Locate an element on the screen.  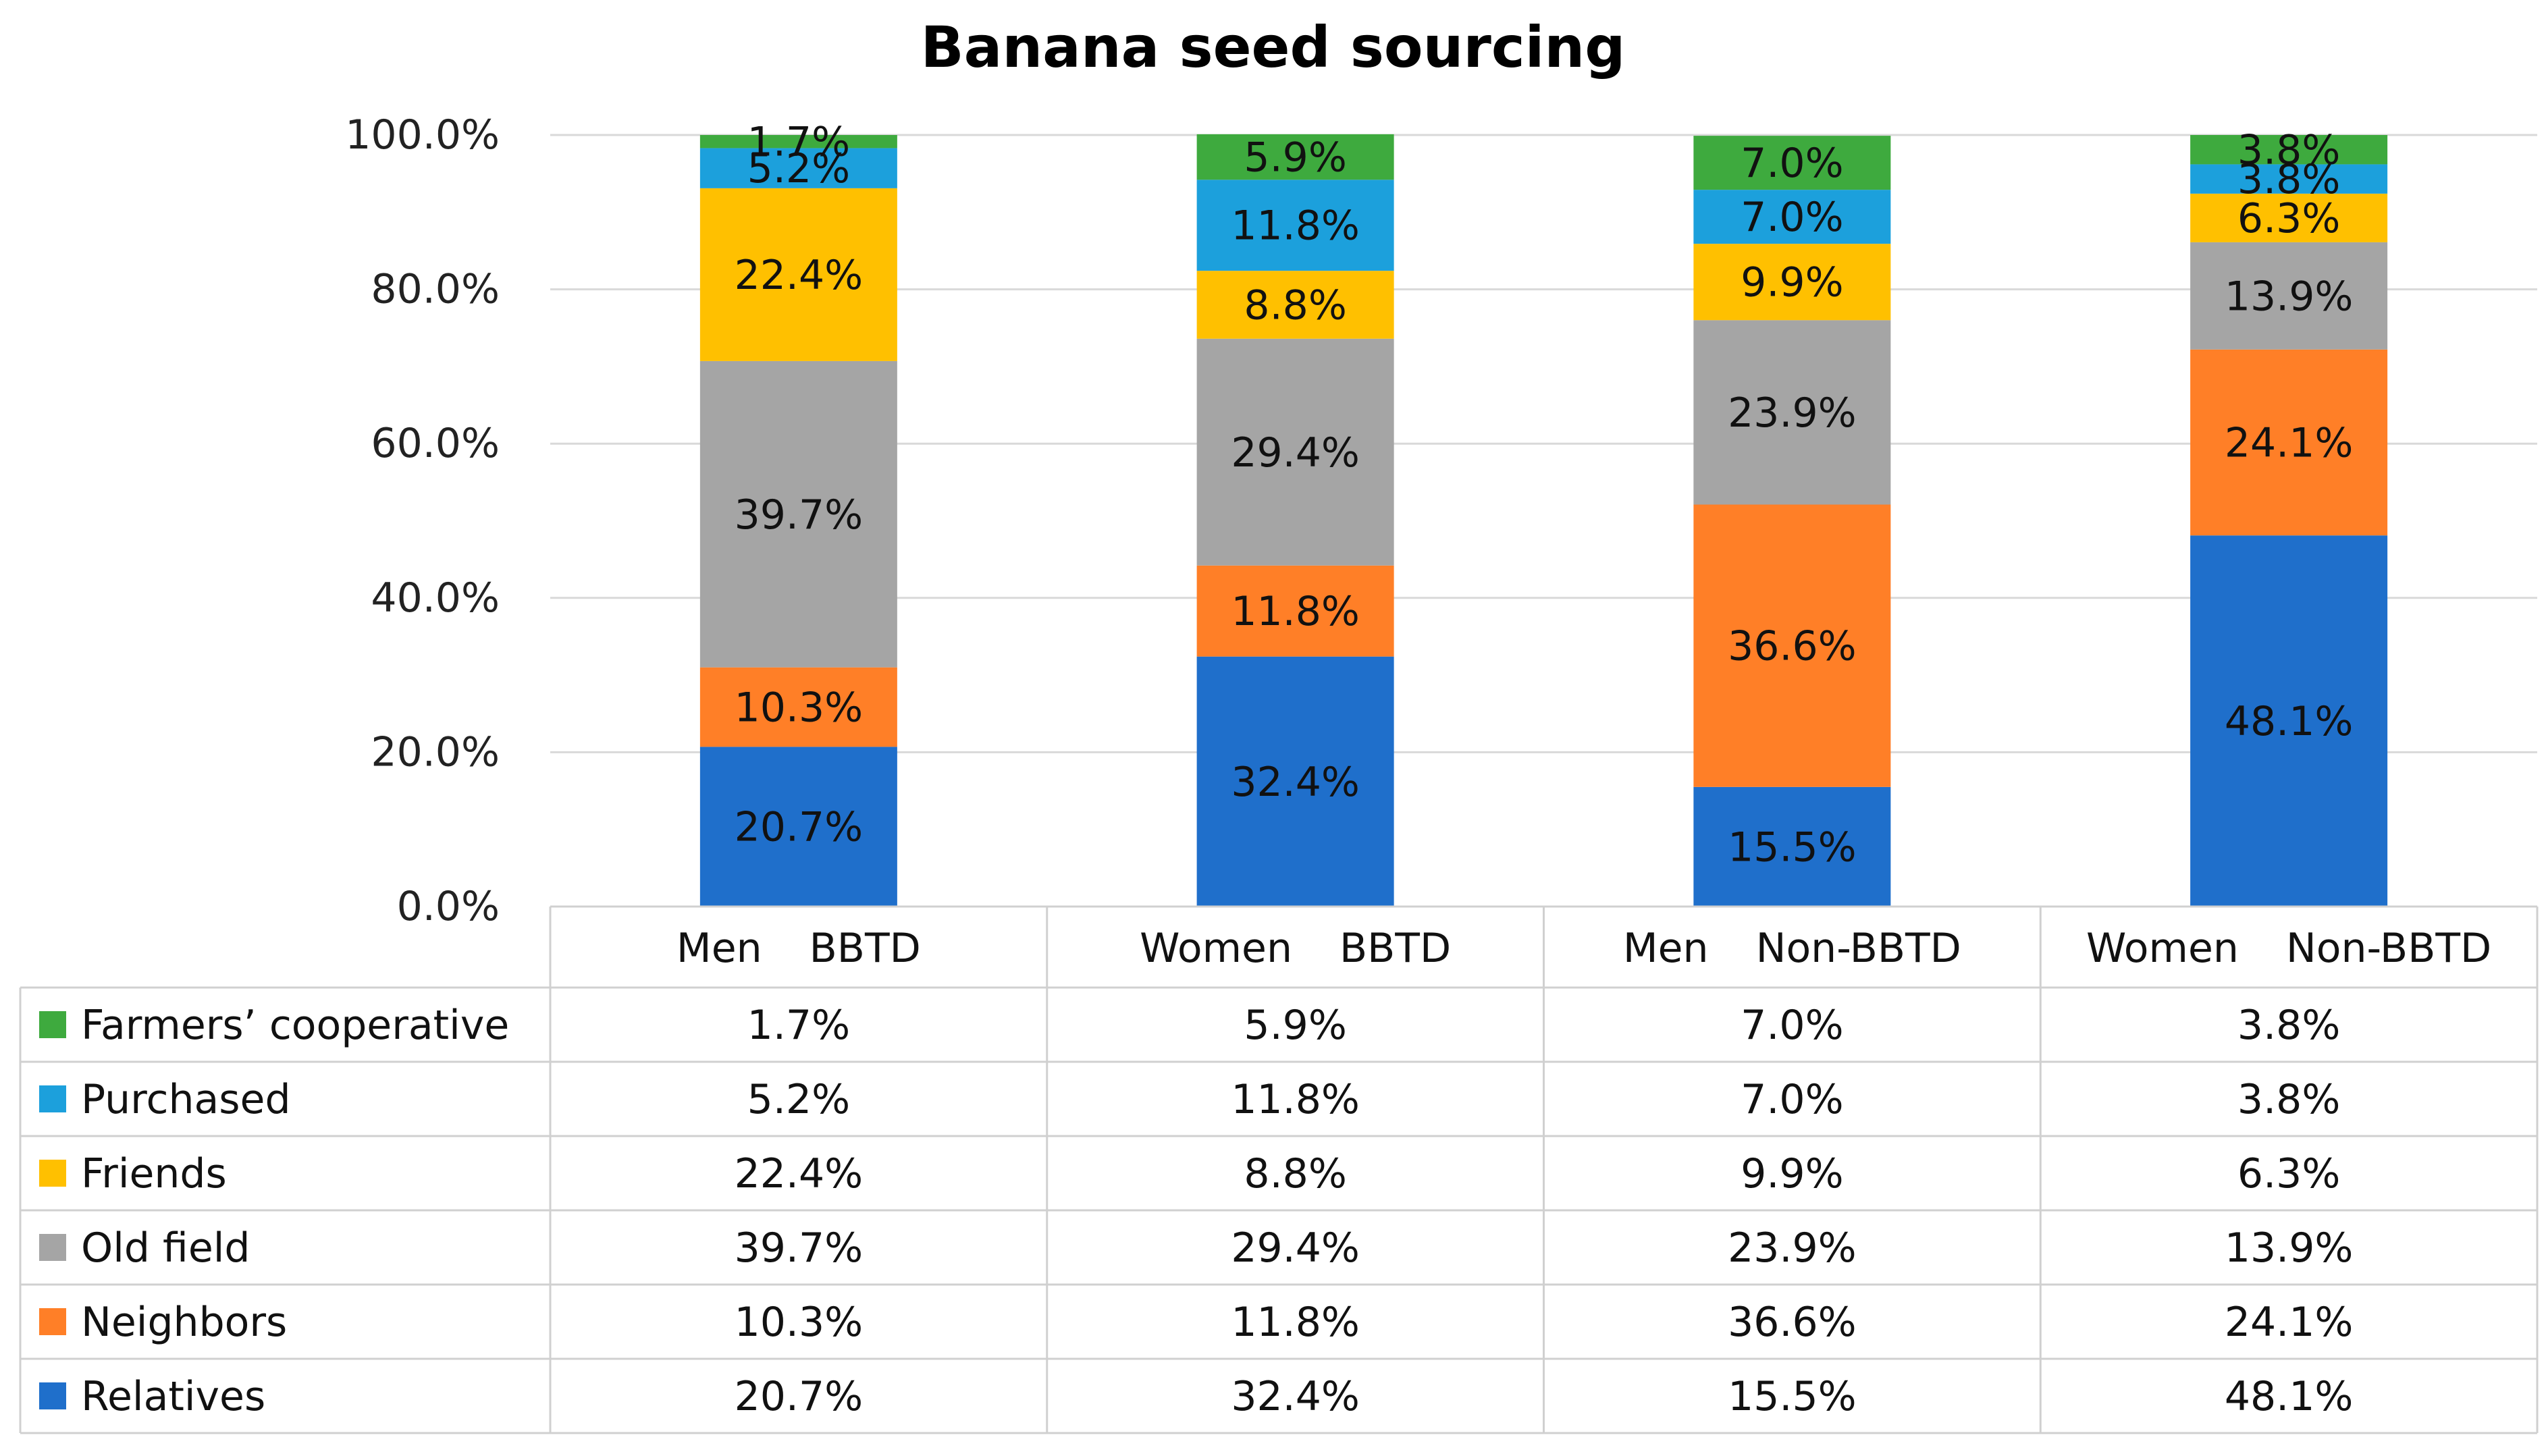
y-tick-label: 0.0% is located at coordinates (448, 906).